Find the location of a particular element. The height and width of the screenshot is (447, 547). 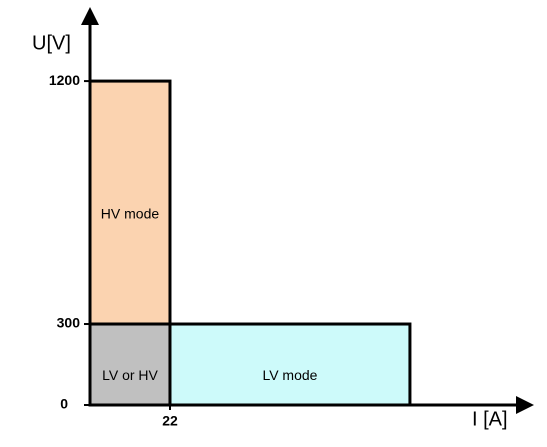

y-tick-label: 300 is located at coordinates (69, 323).